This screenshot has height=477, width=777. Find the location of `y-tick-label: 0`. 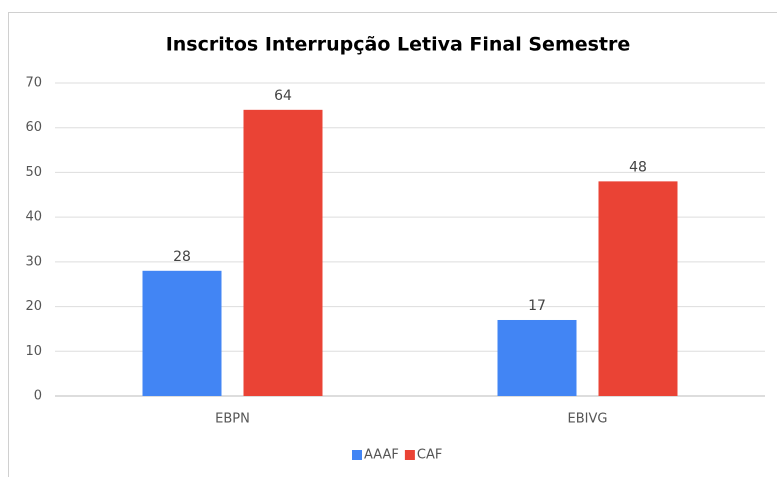

y-tick-label: 0 is located at coordinates (38, 396).